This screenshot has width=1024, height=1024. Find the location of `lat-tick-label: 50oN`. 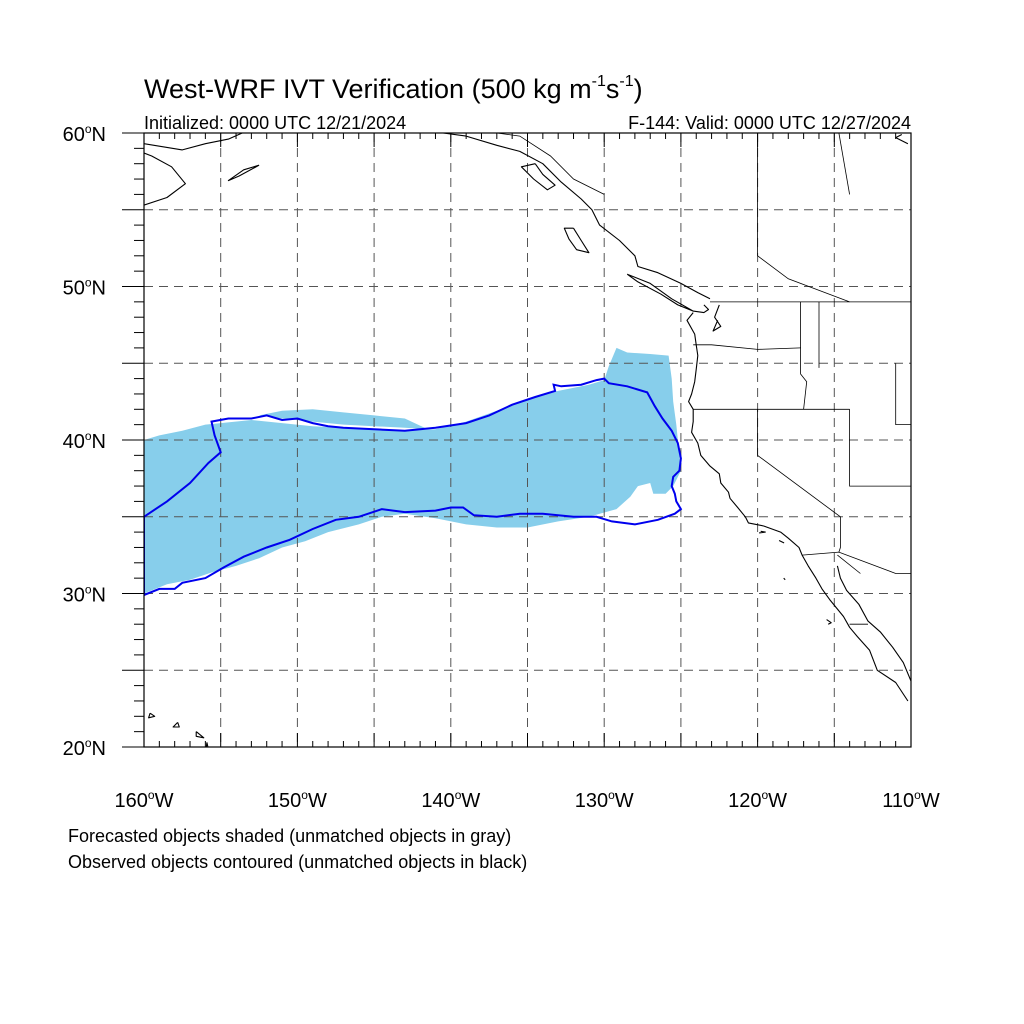

lat-tick-label: 50oN is located at coordinates (84, 288).